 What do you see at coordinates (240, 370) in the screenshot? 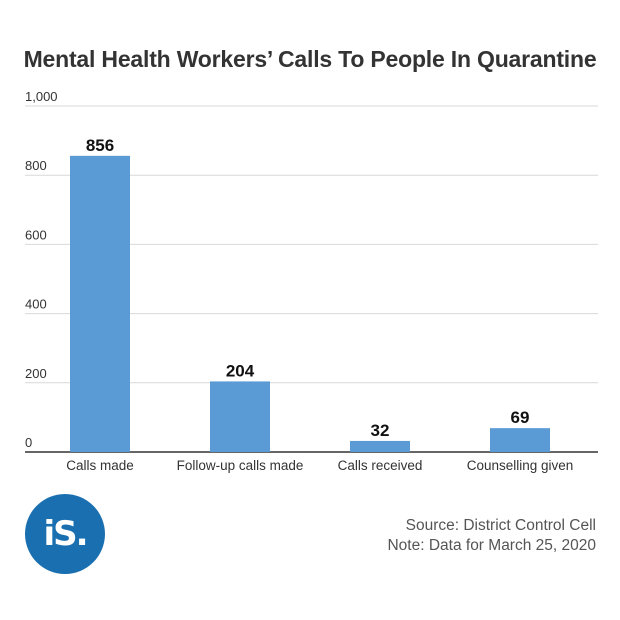
I see `bar-value-label: 204` at bounding box center [240, 370].